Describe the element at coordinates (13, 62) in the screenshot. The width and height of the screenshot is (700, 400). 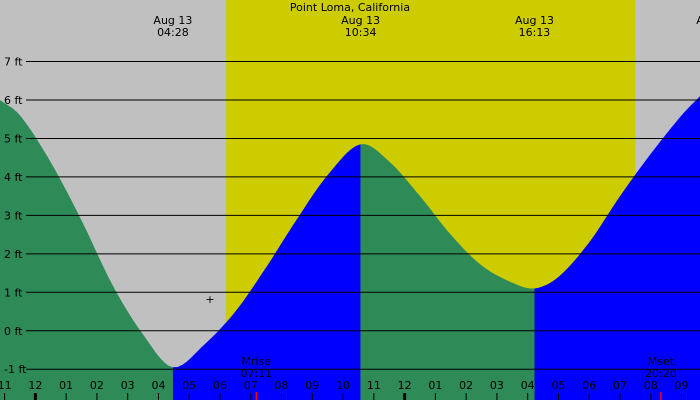
I see `y-tick-label: 7 ft` at that location.